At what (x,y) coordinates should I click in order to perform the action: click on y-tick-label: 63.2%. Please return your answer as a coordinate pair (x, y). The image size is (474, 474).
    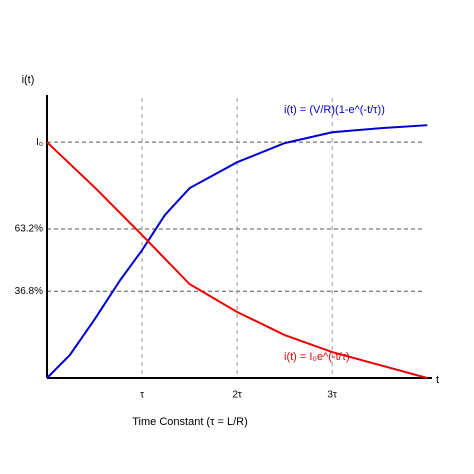
    Looking at the image, I should click on (29, 229).